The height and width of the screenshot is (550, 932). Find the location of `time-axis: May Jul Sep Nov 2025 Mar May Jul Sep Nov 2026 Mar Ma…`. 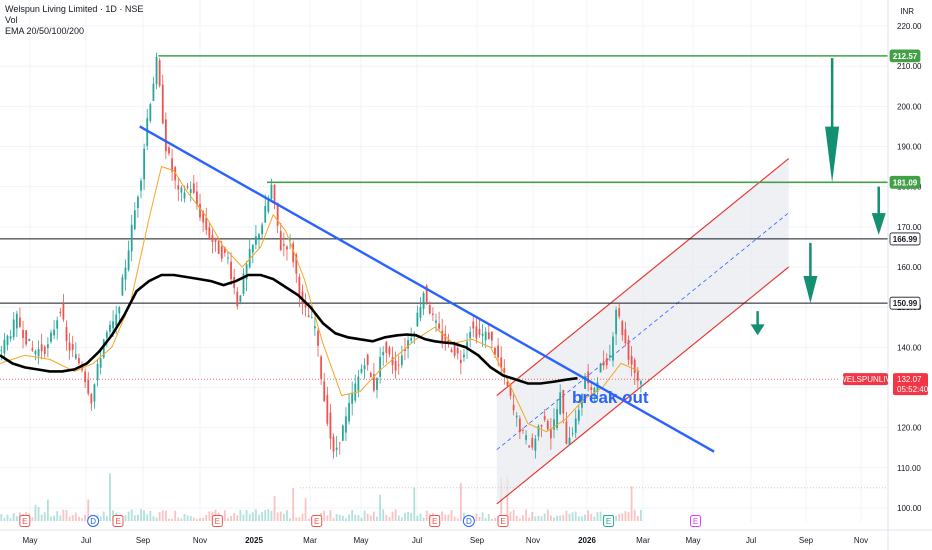

time-axis: May Jul Sep Nov 2025 Mar May Jul Sep Nov 2026 Mar Ma… is located at coordinates (466, 537).